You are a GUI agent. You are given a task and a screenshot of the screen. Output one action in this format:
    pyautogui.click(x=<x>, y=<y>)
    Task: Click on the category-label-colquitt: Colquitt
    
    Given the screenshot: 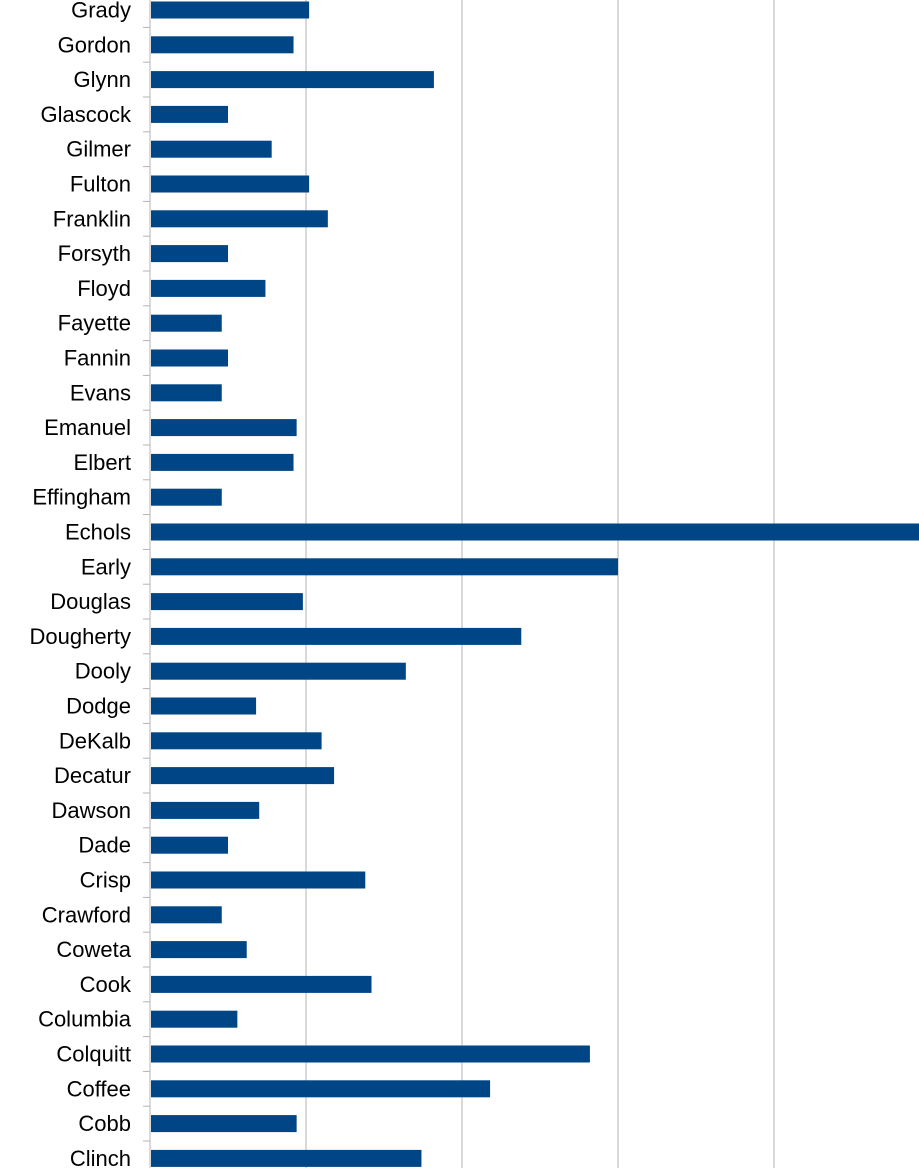 What is the action you would take?
    pyautogui.click(x=93, y=1054)
    